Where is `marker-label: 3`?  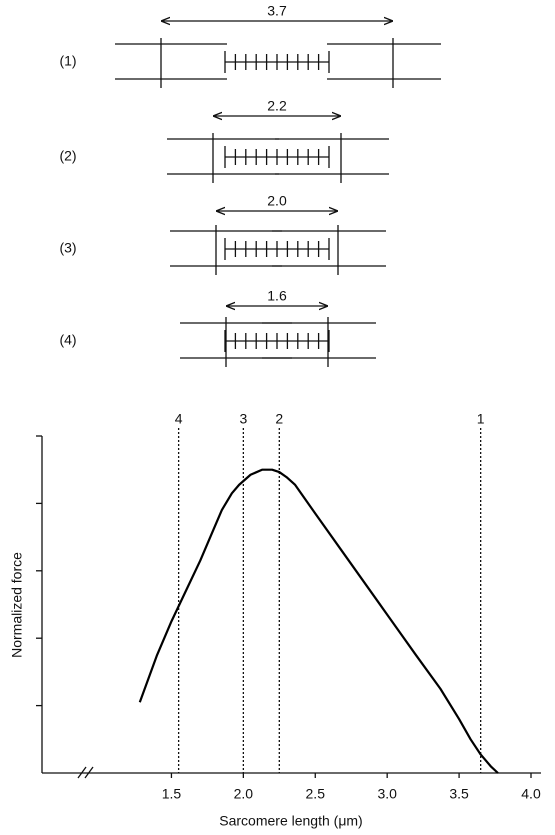
marker-label: 3 is located at coordinates (243, 419).